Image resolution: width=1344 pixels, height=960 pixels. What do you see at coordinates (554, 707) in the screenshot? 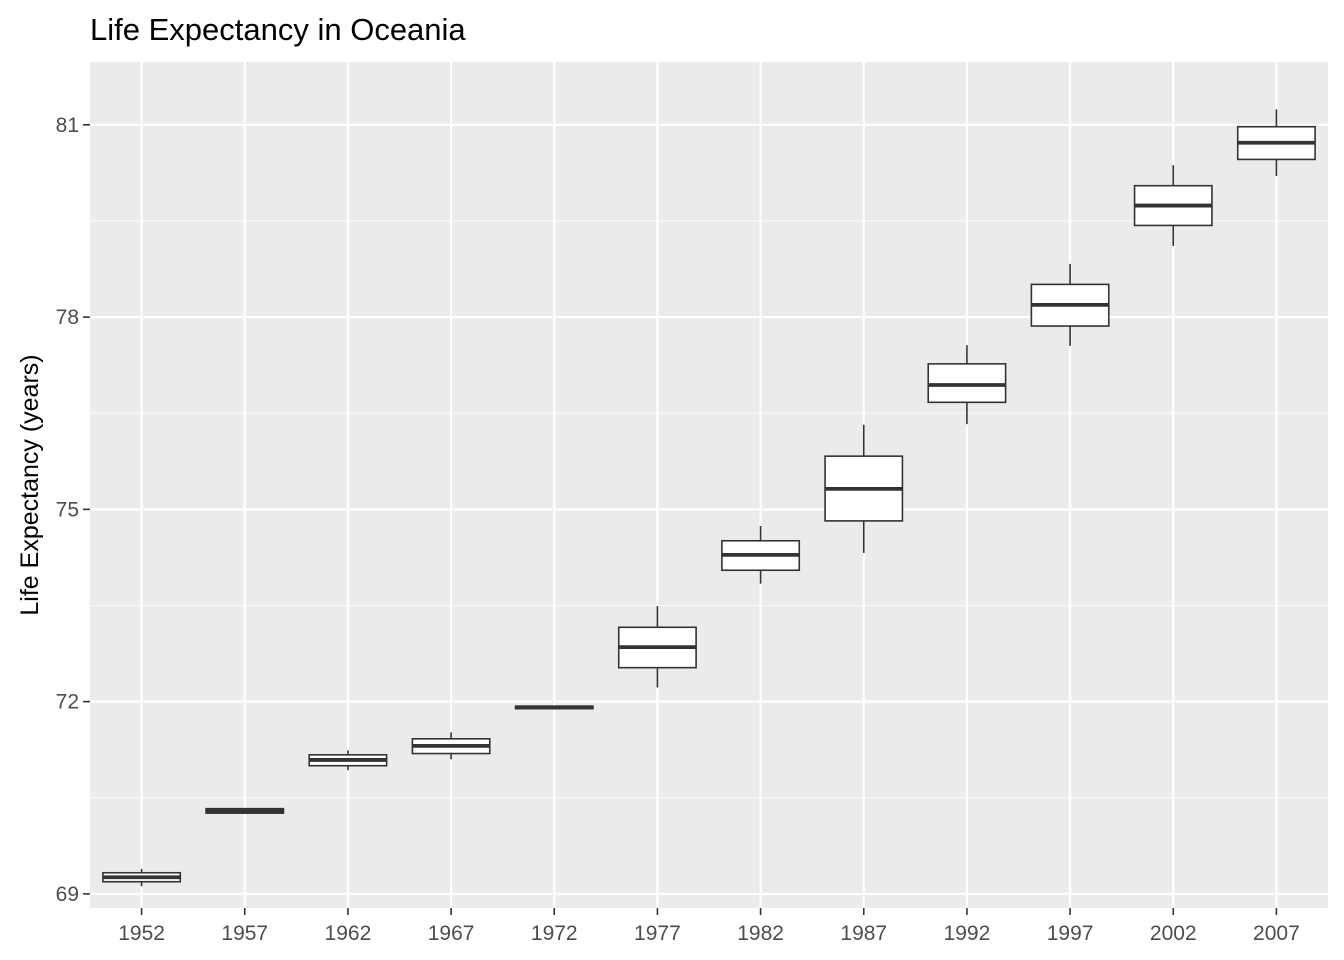
I see `box-1972` at bounding box center [554, 707].